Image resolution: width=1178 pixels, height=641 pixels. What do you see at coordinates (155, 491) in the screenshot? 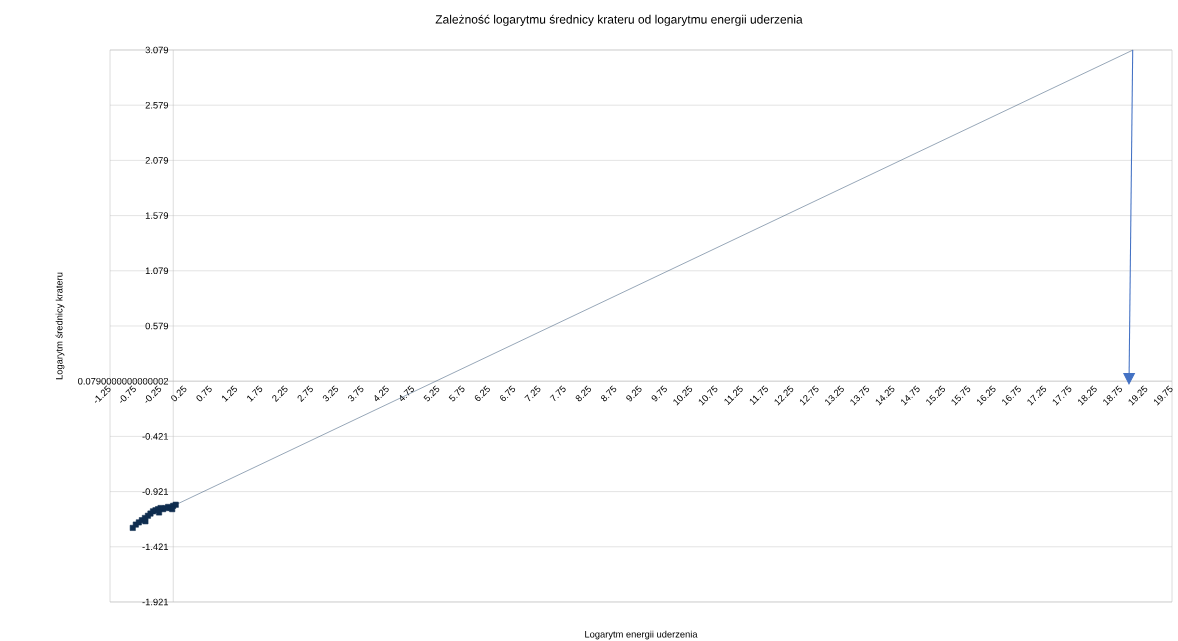
I see `y-tick-label: -0.921` at bounding box center [155, 491].